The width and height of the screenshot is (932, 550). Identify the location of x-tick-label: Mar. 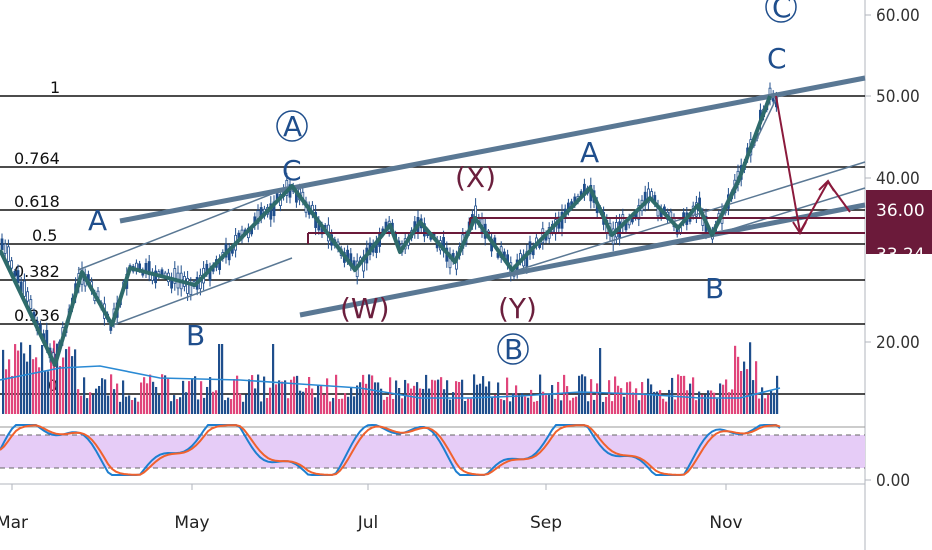
(14, 523).